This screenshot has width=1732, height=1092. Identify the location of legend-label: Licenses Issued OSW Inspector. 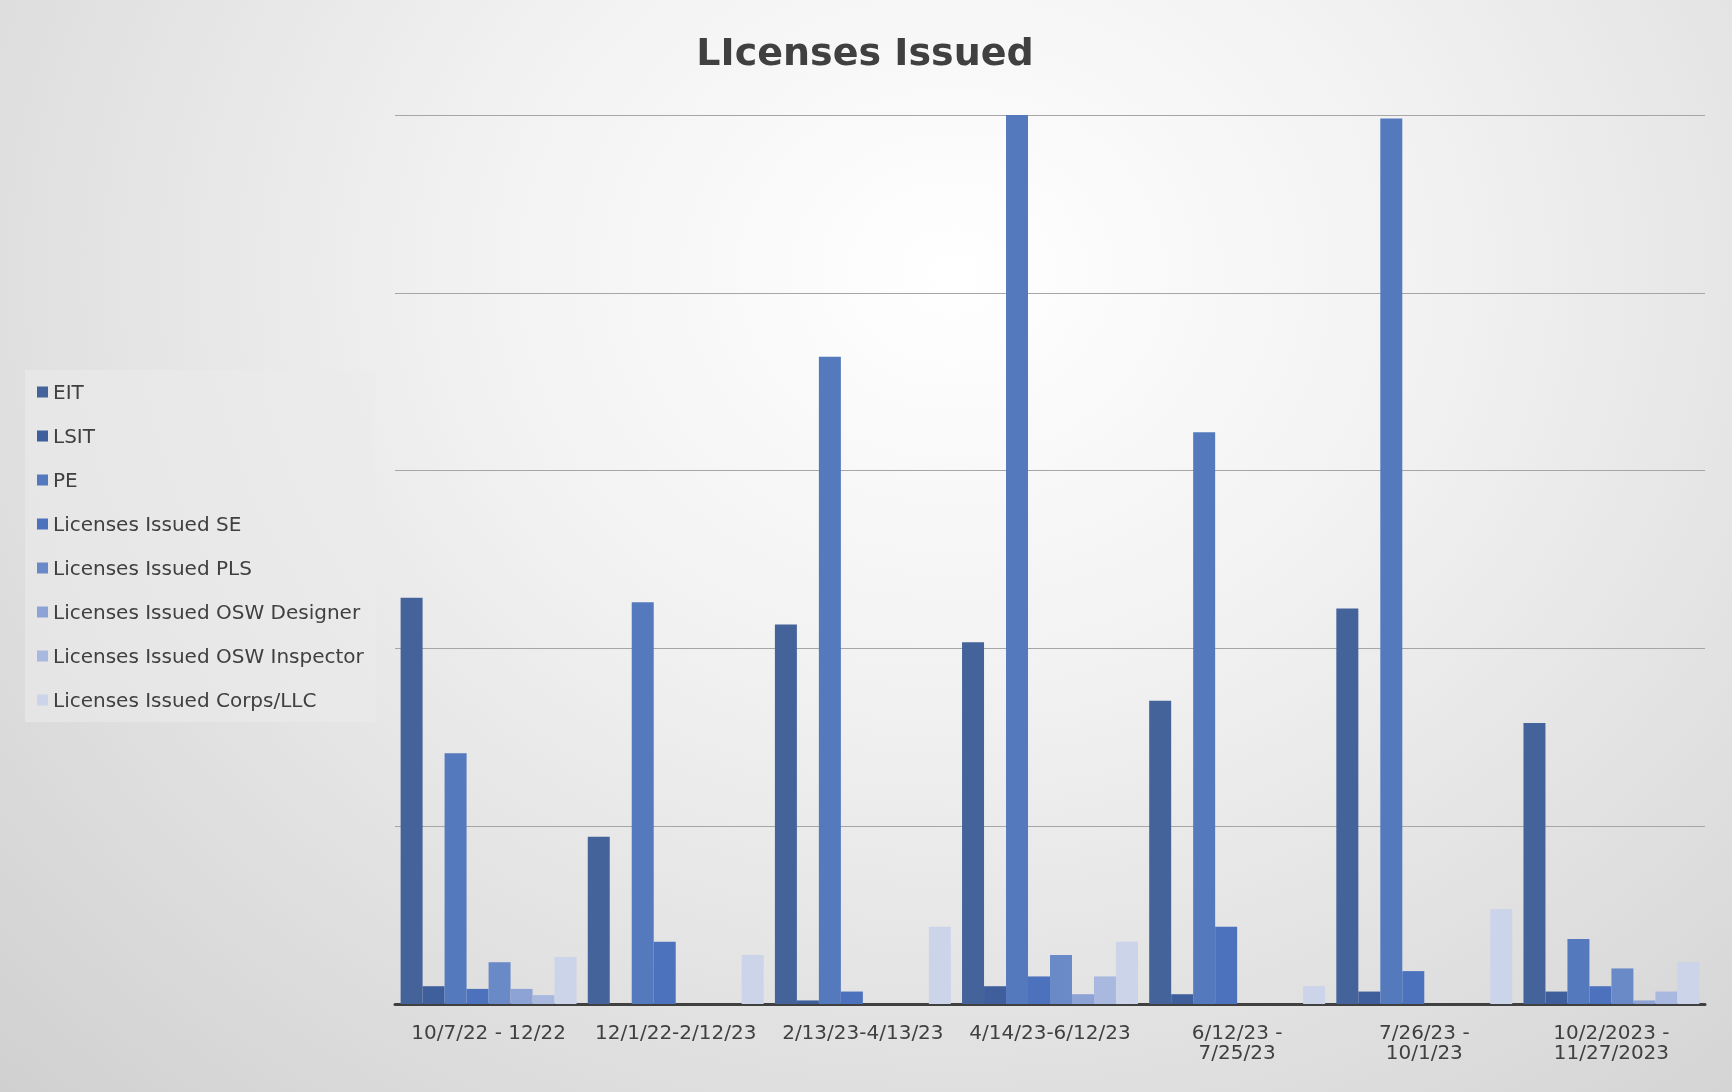
(209, 656).